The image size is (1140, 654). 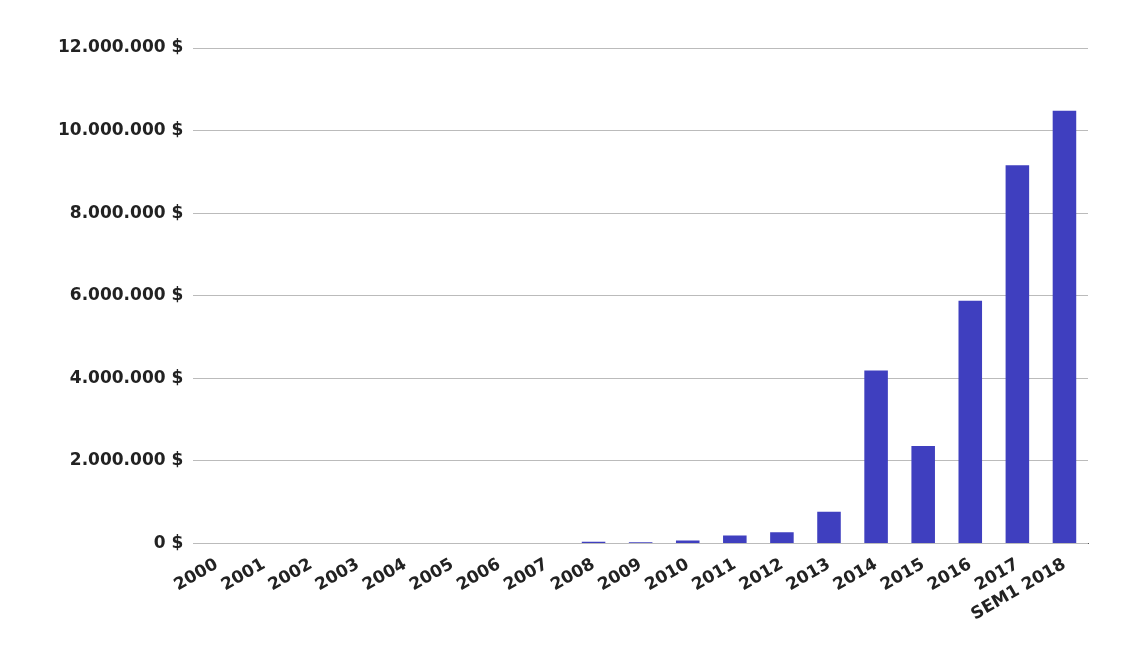 What do you see at coordinates (121, 128) in the screenshot?
I see `y-tick-label: 10.000.000 $` at bounding box center [121, 128].